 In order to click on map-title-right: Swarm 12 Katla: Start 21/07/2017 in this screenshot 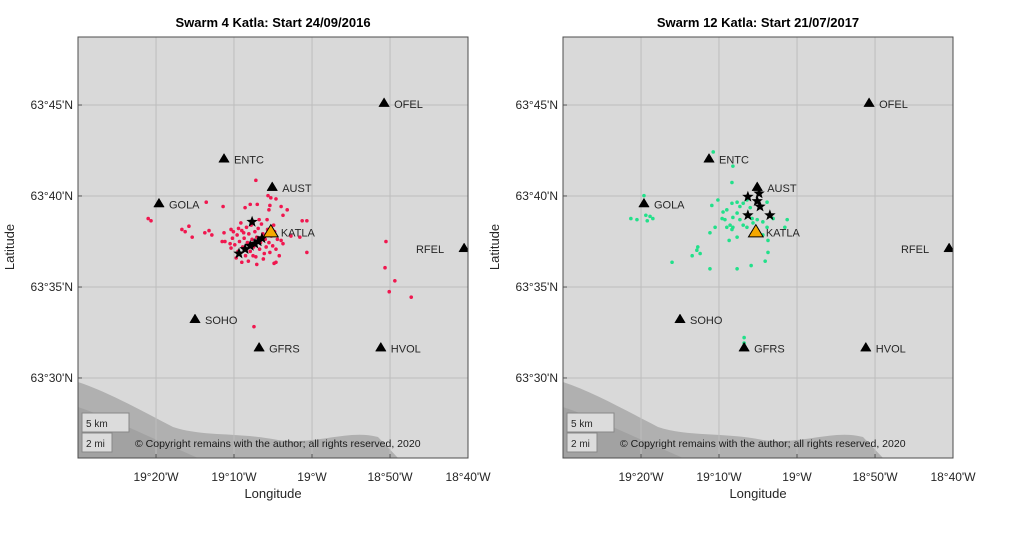, I will do `click(758, 22)`.